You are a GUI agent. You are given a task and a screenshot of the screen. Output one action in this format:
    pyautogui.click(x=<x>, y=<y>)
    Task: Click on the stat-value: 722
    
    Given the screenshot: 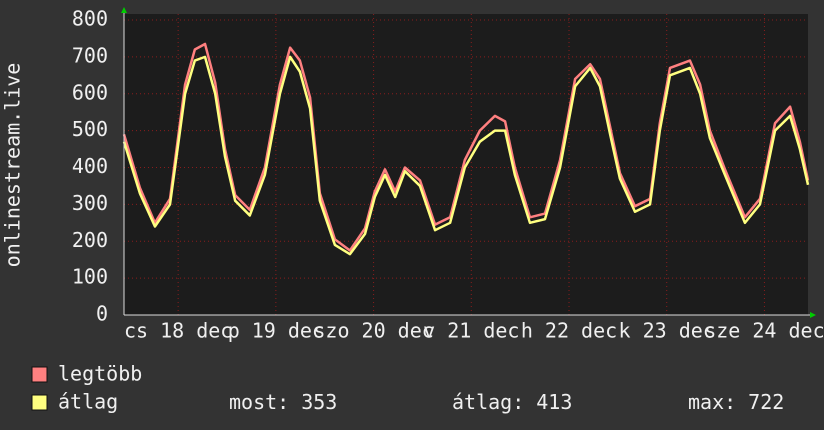 What is the action you would take?
    pyautogui.click(x=766, y=402)
    